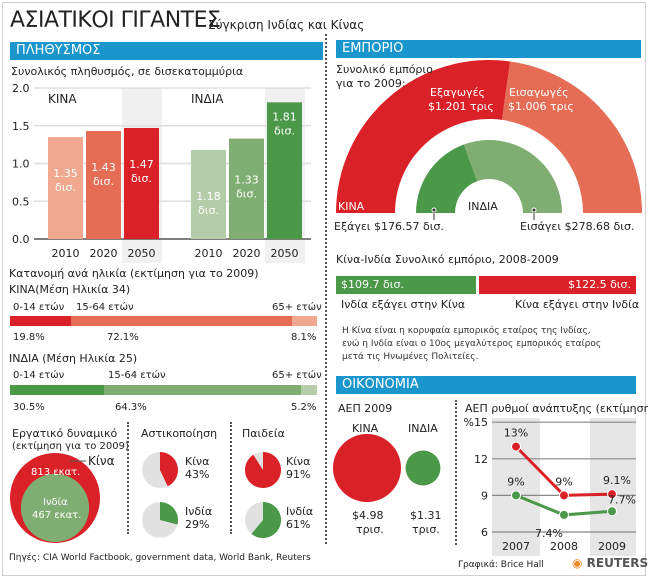  Describe the element at coordinates (501, 565) in the screenshot. I see `credit: Γραφικά: Brice Hall` at that location.